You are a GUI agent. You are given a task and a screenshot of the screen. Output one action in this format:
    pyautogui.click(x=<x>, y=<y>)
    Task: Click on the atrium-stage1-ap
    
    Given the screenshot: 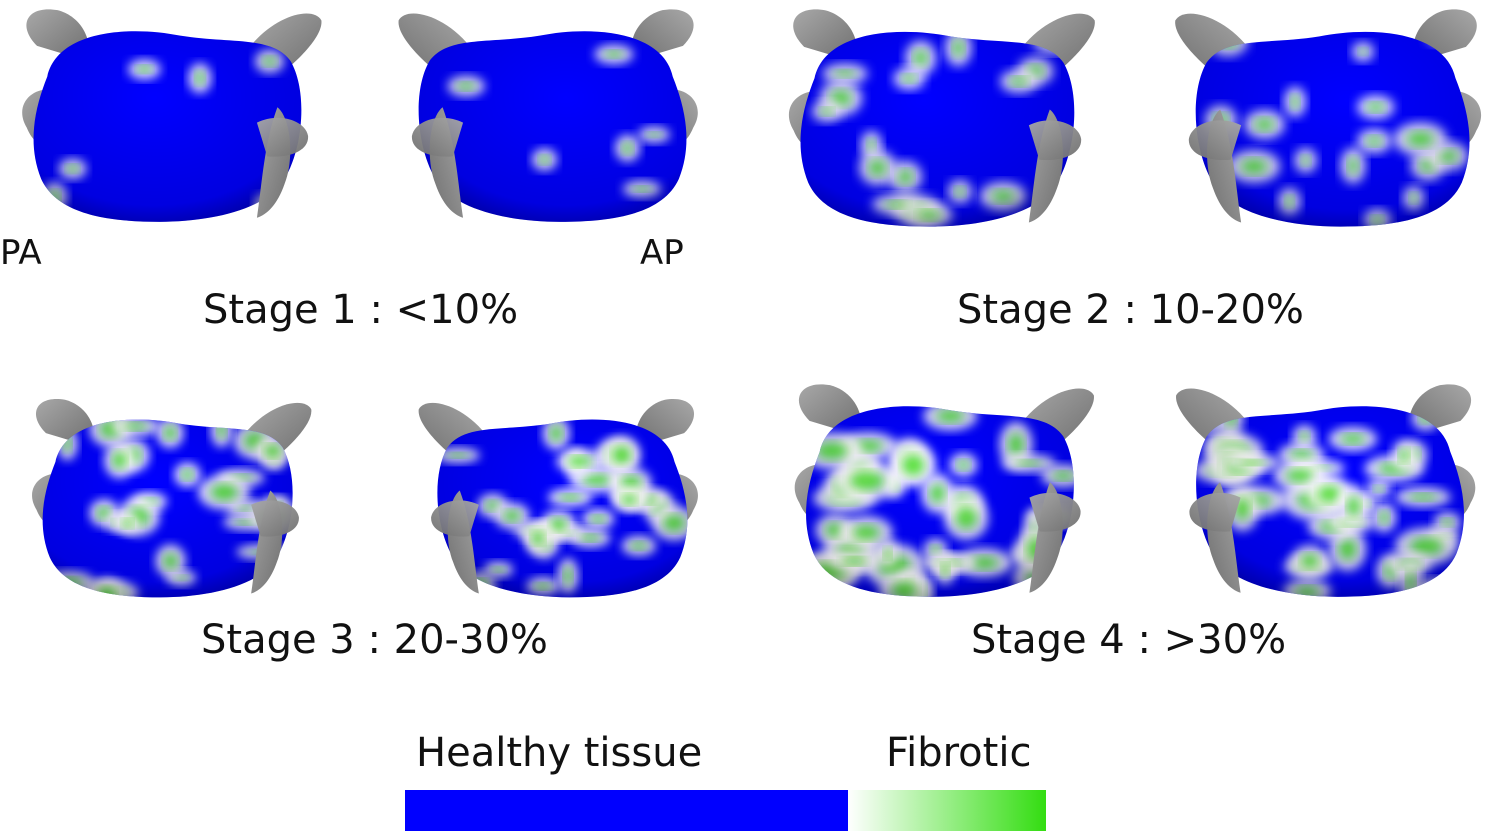 What is the action you would take?
    pyautogui.click(x=550, y=117)
    